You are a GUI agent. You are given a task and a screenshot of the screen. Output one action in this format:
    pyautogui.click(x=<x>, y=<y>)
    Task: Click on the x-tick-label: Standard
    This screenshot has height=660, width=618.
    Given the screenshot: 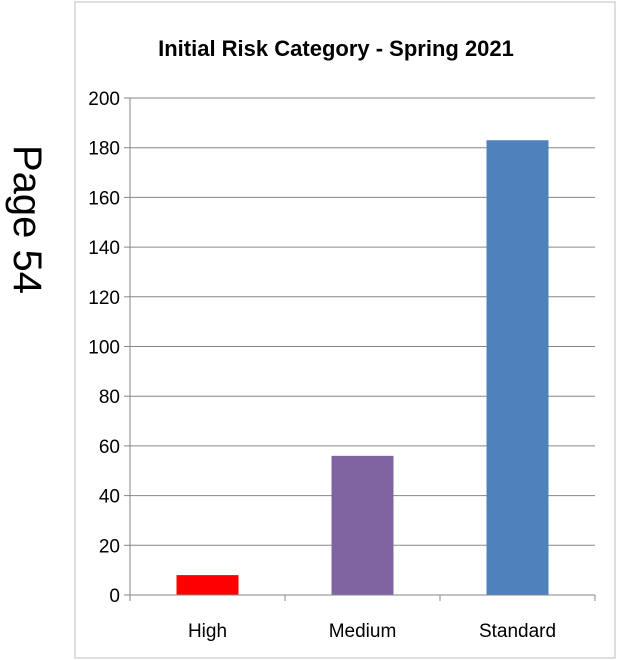 What is the action you would take?
    pyautogui.click(x=517, y=631)
    